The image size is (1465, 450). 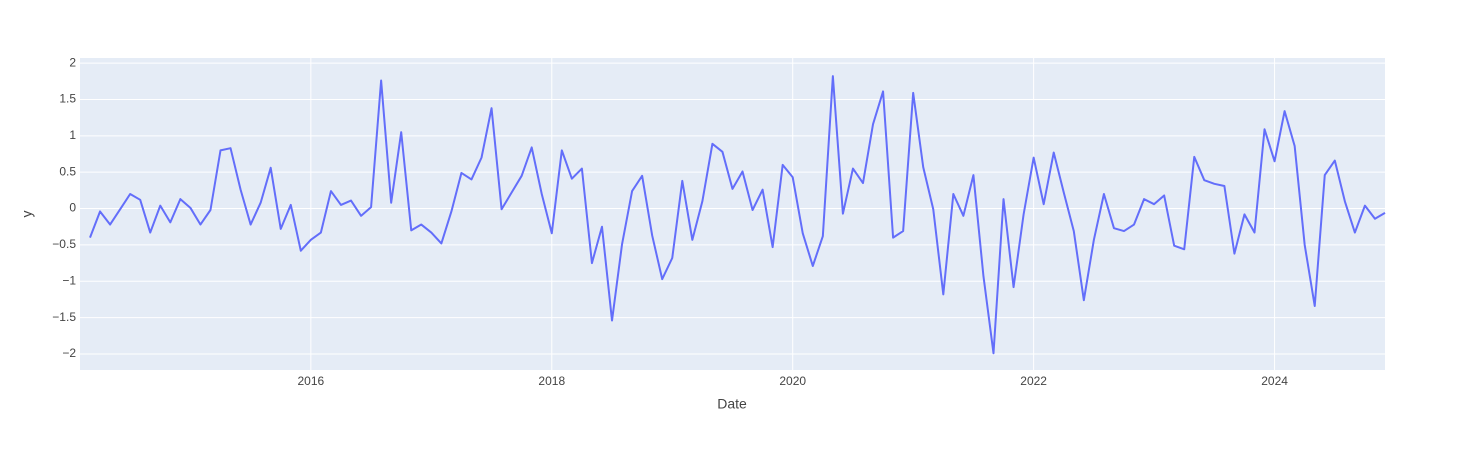 I want to click on y-tick-label: 1.5, so click(x=67, y=99).